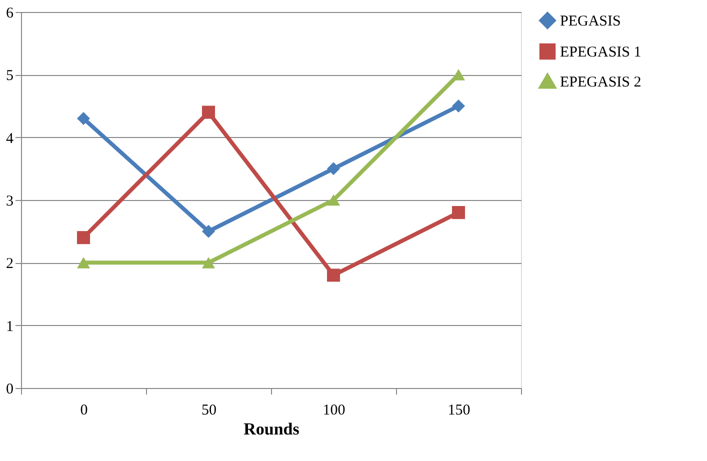 Image resolution: width=707 pixels, height=461 pixels. Describe the element at coordinates (459, 410) in the screenshot. I see `x-tick-label: 150` at that location.